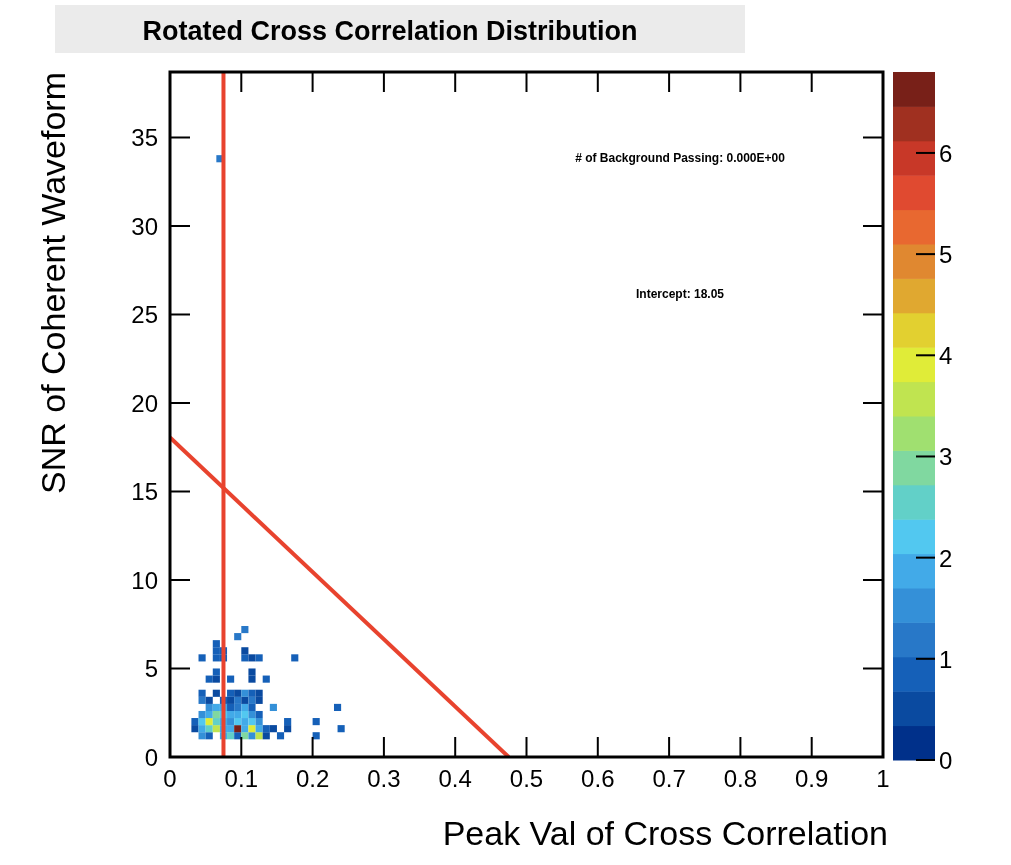 The height and width of the screenshot is (865, 1011). I want to click on y-tick-label: 10, so click(144, 580).